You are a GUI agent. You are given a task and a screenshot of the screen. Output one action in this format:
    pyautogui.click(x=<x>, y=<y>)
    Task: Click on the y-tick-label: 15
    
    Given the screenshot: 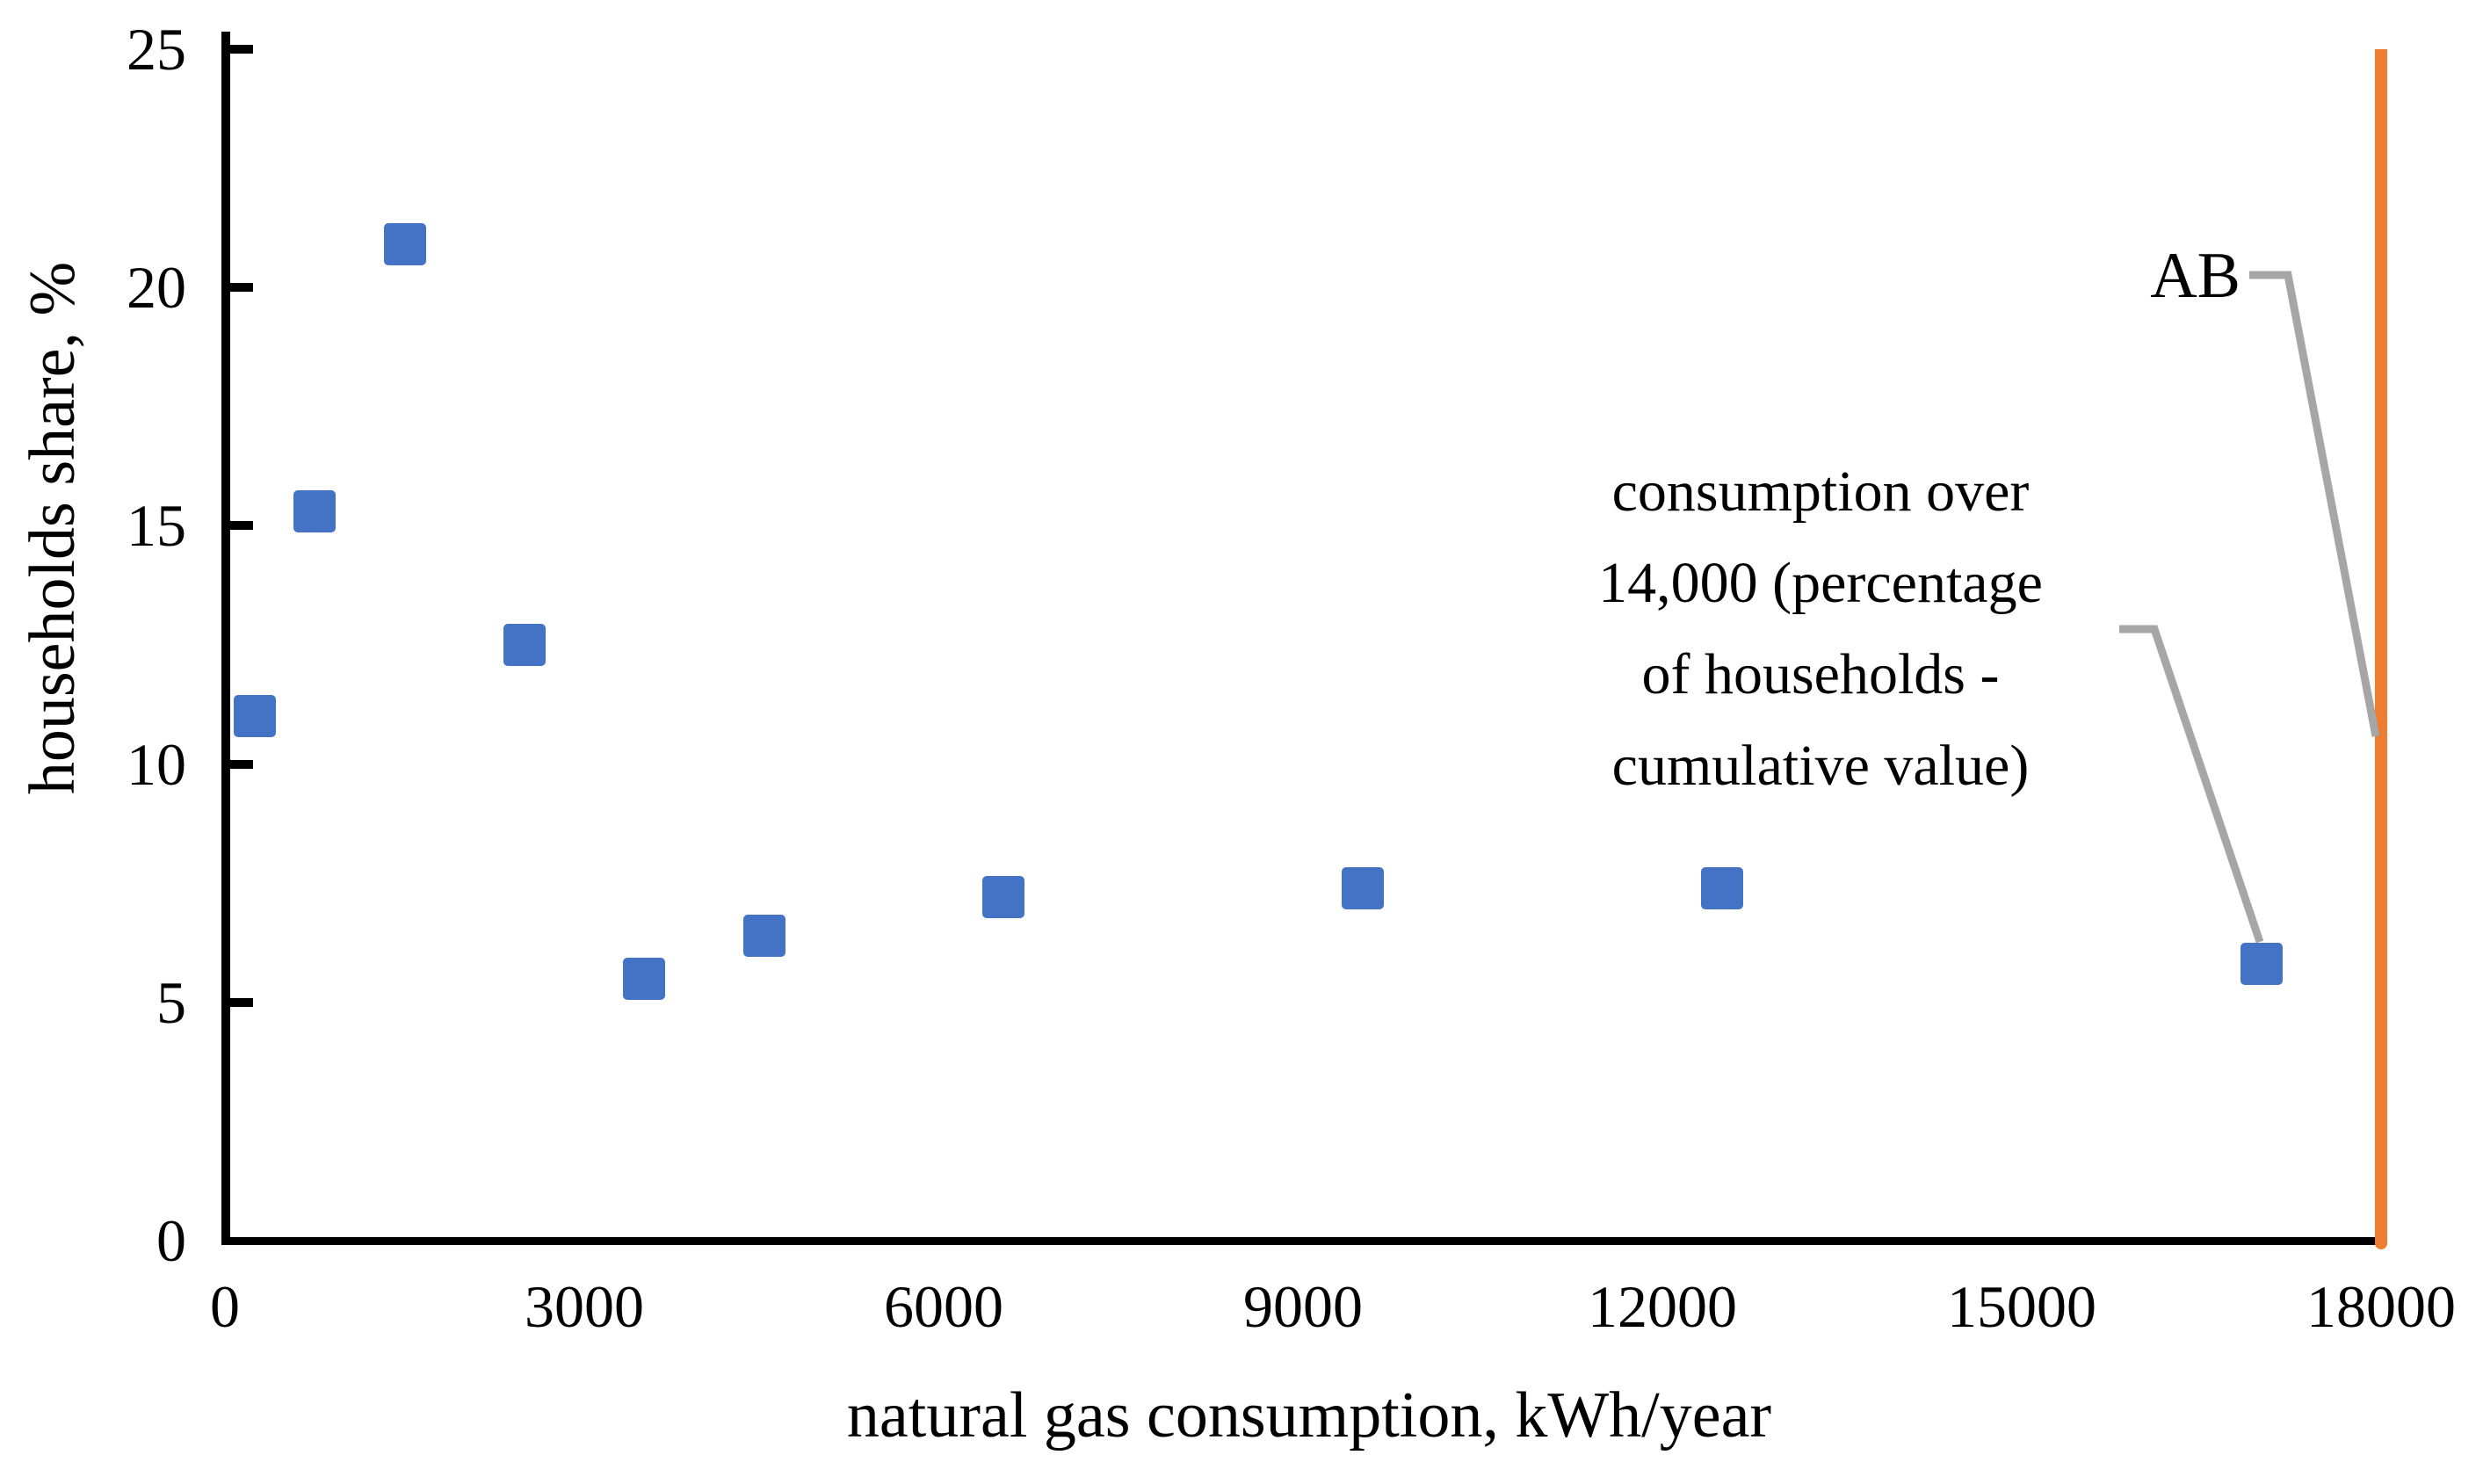 What is the action you would take?
    pyautogui.click(x=156, y=526)
    